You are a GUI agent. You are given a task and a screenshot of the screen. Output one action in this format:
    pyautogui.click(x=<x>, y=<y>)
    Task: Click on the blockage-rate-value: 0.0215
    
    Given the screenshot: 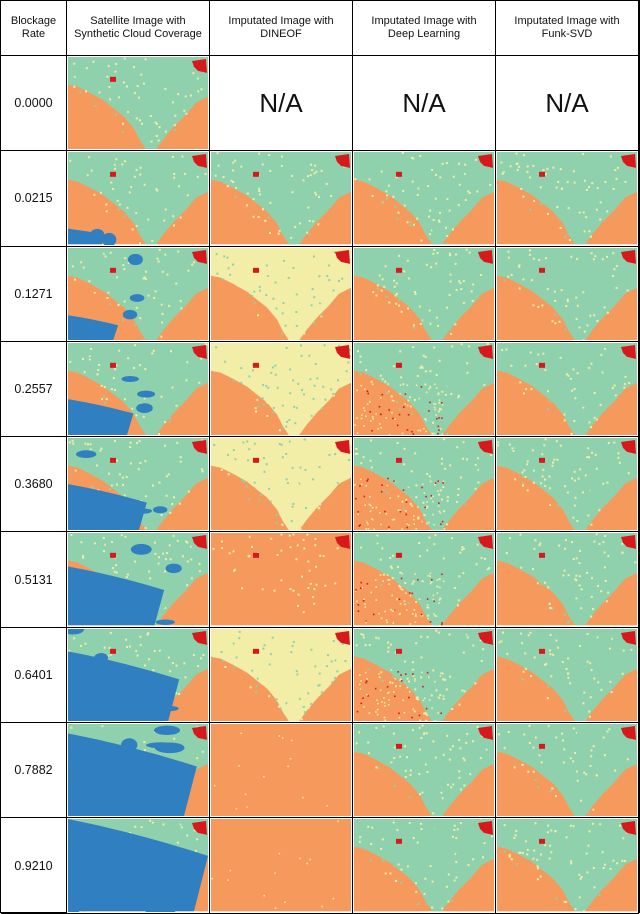 What is the action you would take?
    pyautogui.click(x=34, y=199)
    